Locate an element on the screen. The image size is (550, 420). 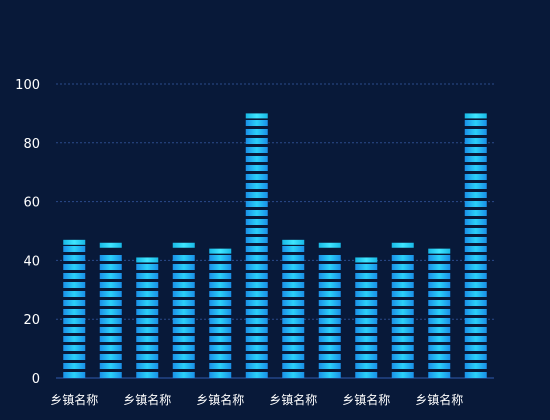
y-tick-label: 20 is located at coordinates (31, 320).